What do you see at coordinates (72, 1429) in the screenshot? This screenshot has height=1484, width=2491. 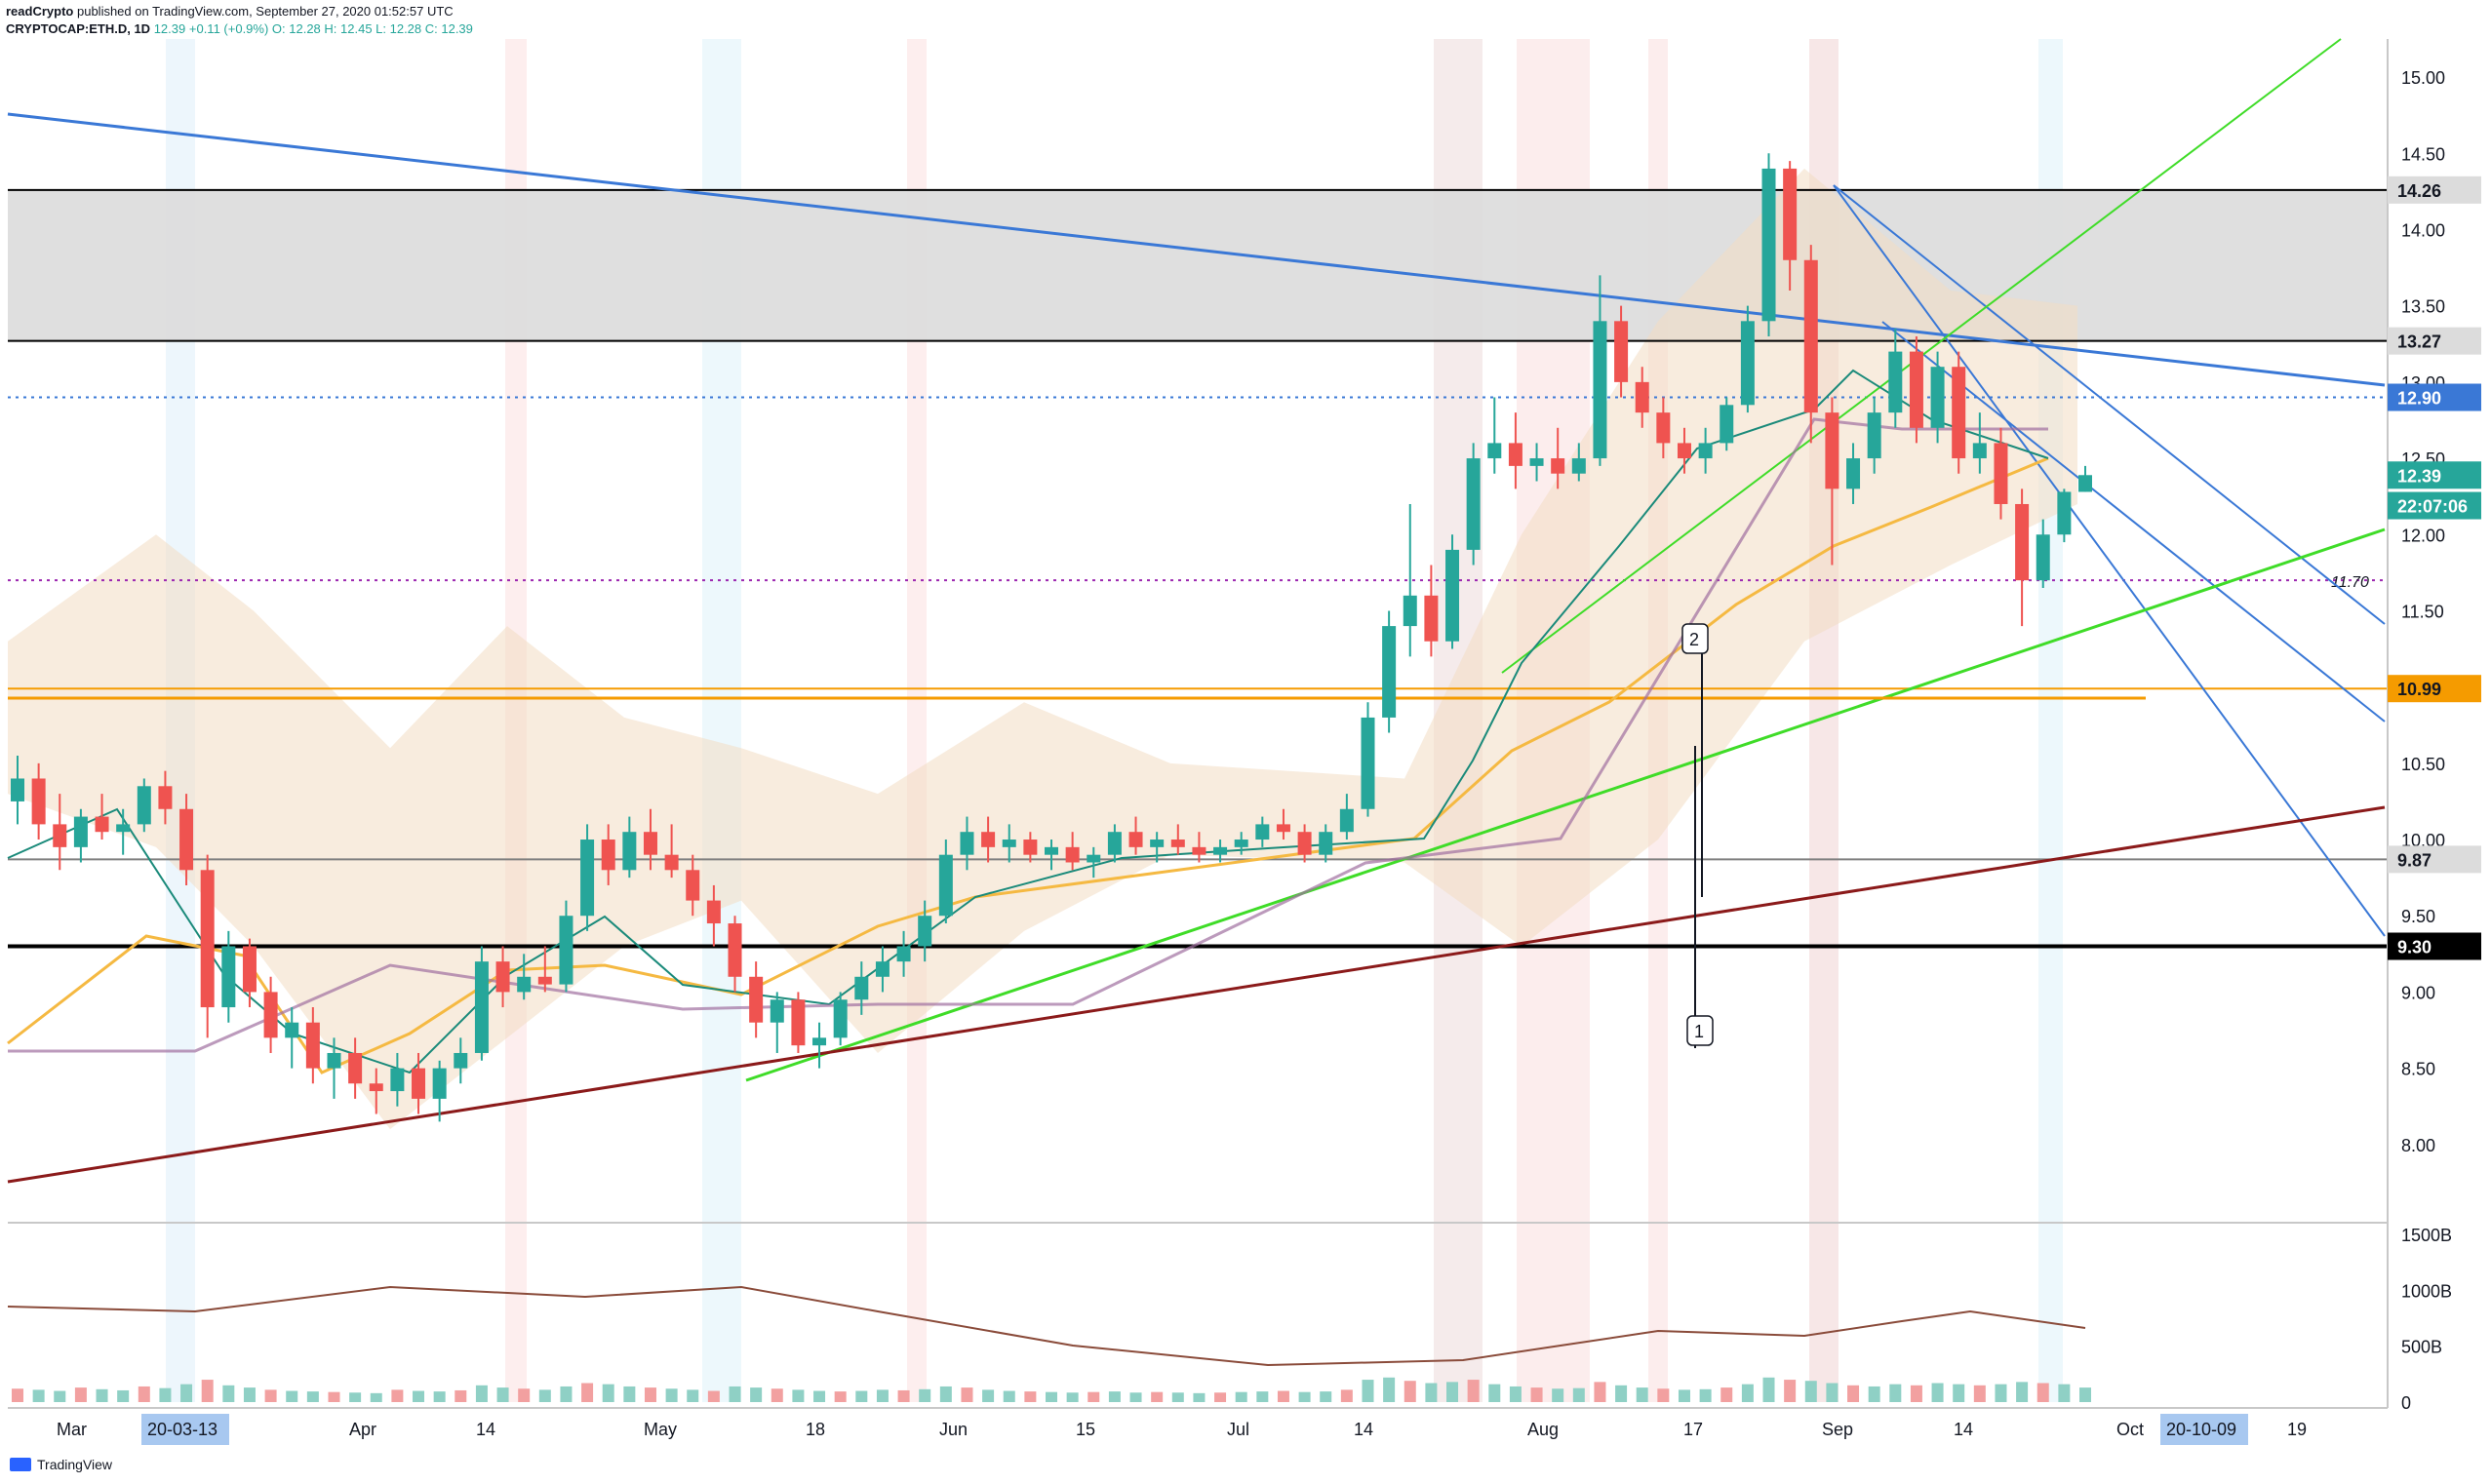 I see `time-tick-label: Mar` at bounding box center [72, 1429].